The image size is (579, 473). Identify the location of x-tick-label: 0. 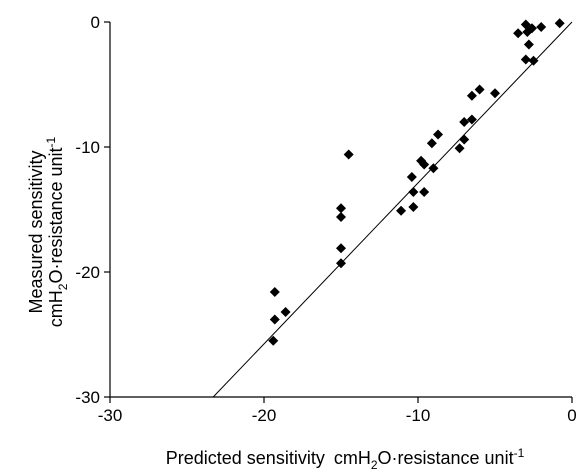
(571, 415).